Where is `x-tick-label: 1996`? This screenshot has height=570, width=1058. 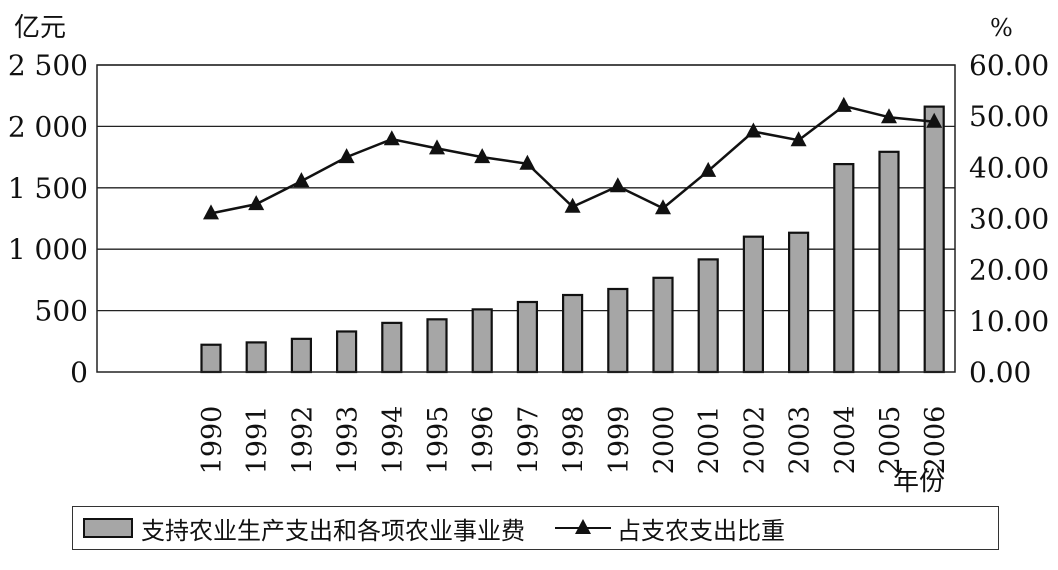 x-tick-label: 1996 is located at coordinates (483, 440).